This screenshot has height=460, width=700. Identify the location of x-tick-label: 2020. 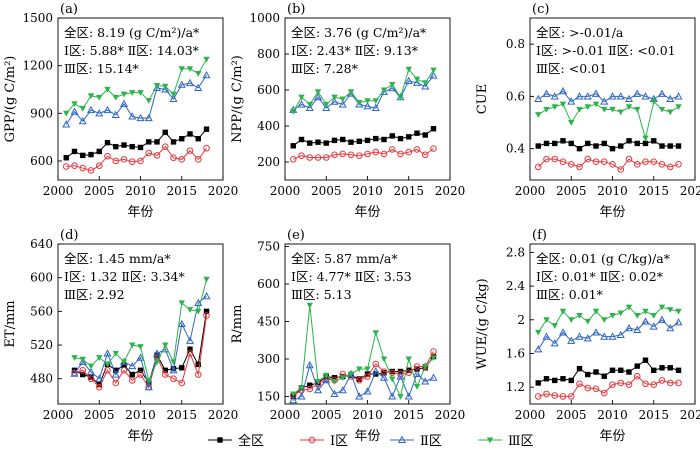
(223, 191).